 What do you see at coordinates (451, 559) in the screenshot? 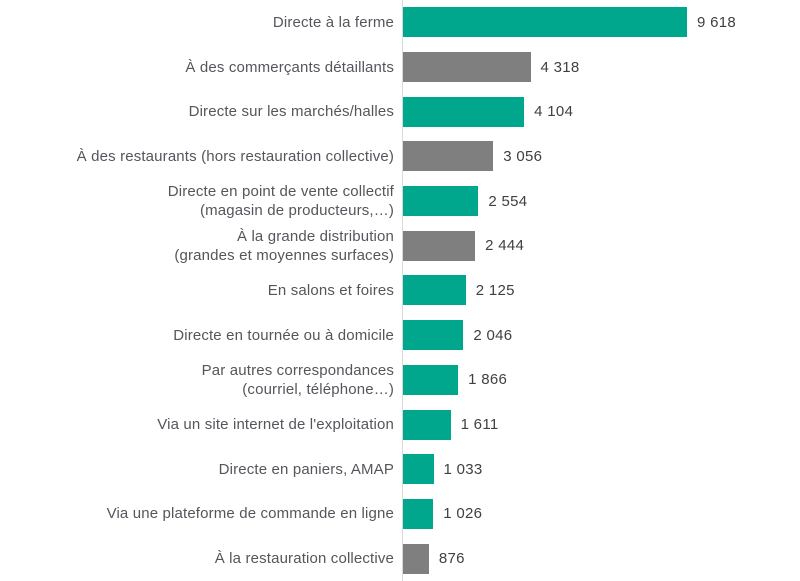
I see `value-label: 876` at bounding box center [451, 559].